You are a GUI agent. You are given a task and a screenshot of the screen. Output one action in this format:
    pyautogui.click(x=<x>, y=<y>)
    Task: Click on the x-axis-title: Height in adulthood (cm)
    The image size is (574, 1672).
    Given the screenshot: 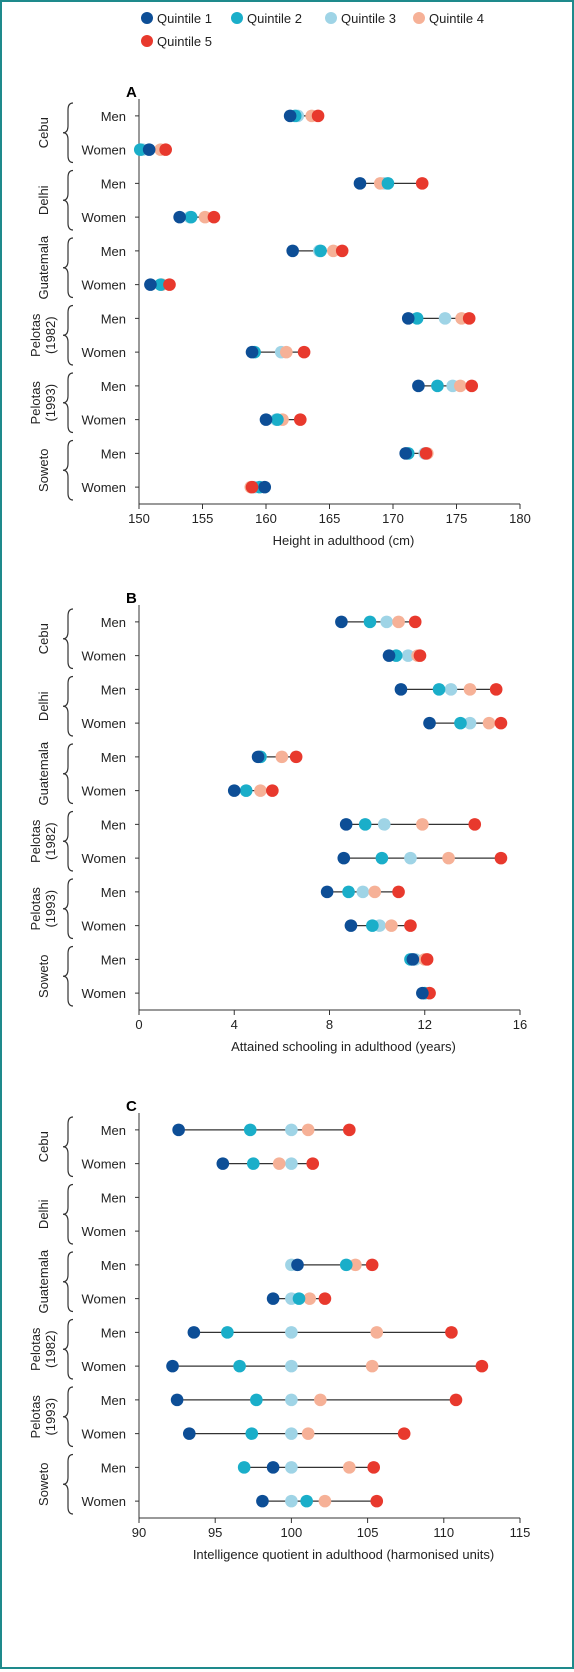 What is the action you would take?
    pyautogui.click(x=344, y=540)
    